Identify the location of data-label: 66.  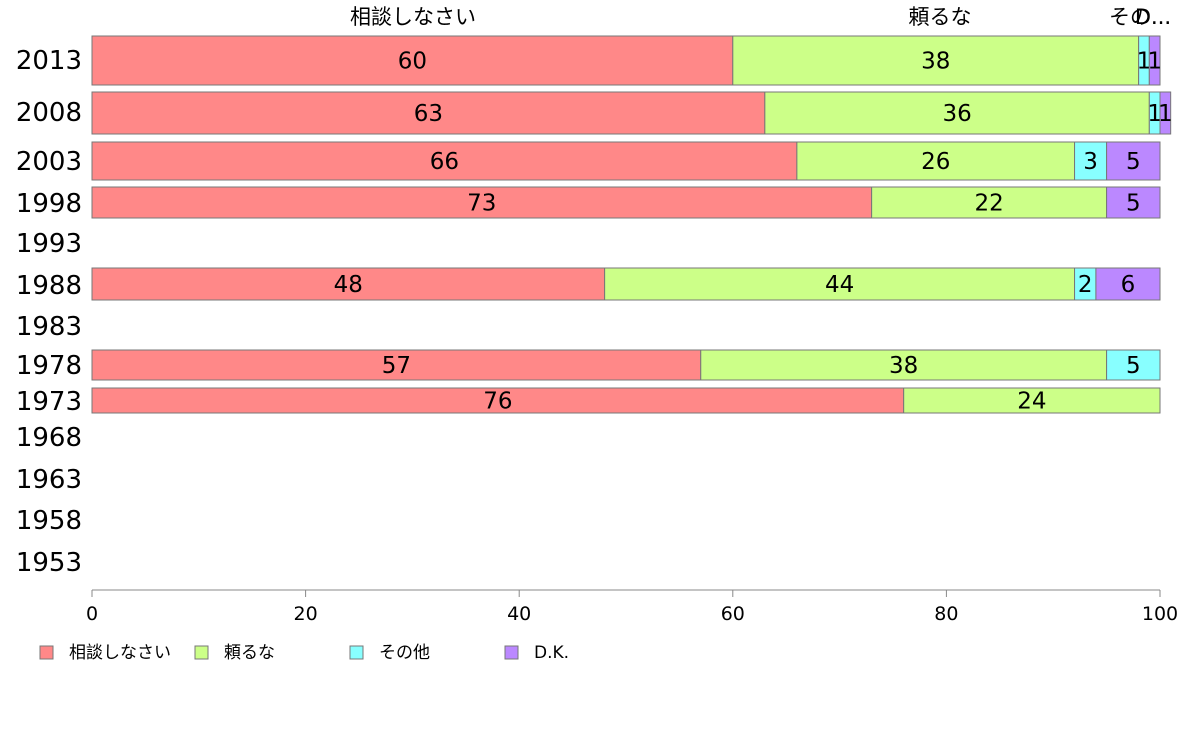
(444, 162).